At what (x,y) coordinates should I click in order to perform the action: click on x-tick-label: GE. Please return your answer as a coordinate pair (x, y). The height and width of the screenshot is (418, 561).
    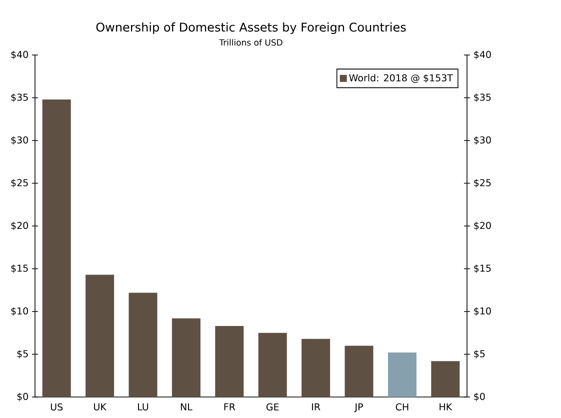
    Looking at the image, I should click on (272, 407).